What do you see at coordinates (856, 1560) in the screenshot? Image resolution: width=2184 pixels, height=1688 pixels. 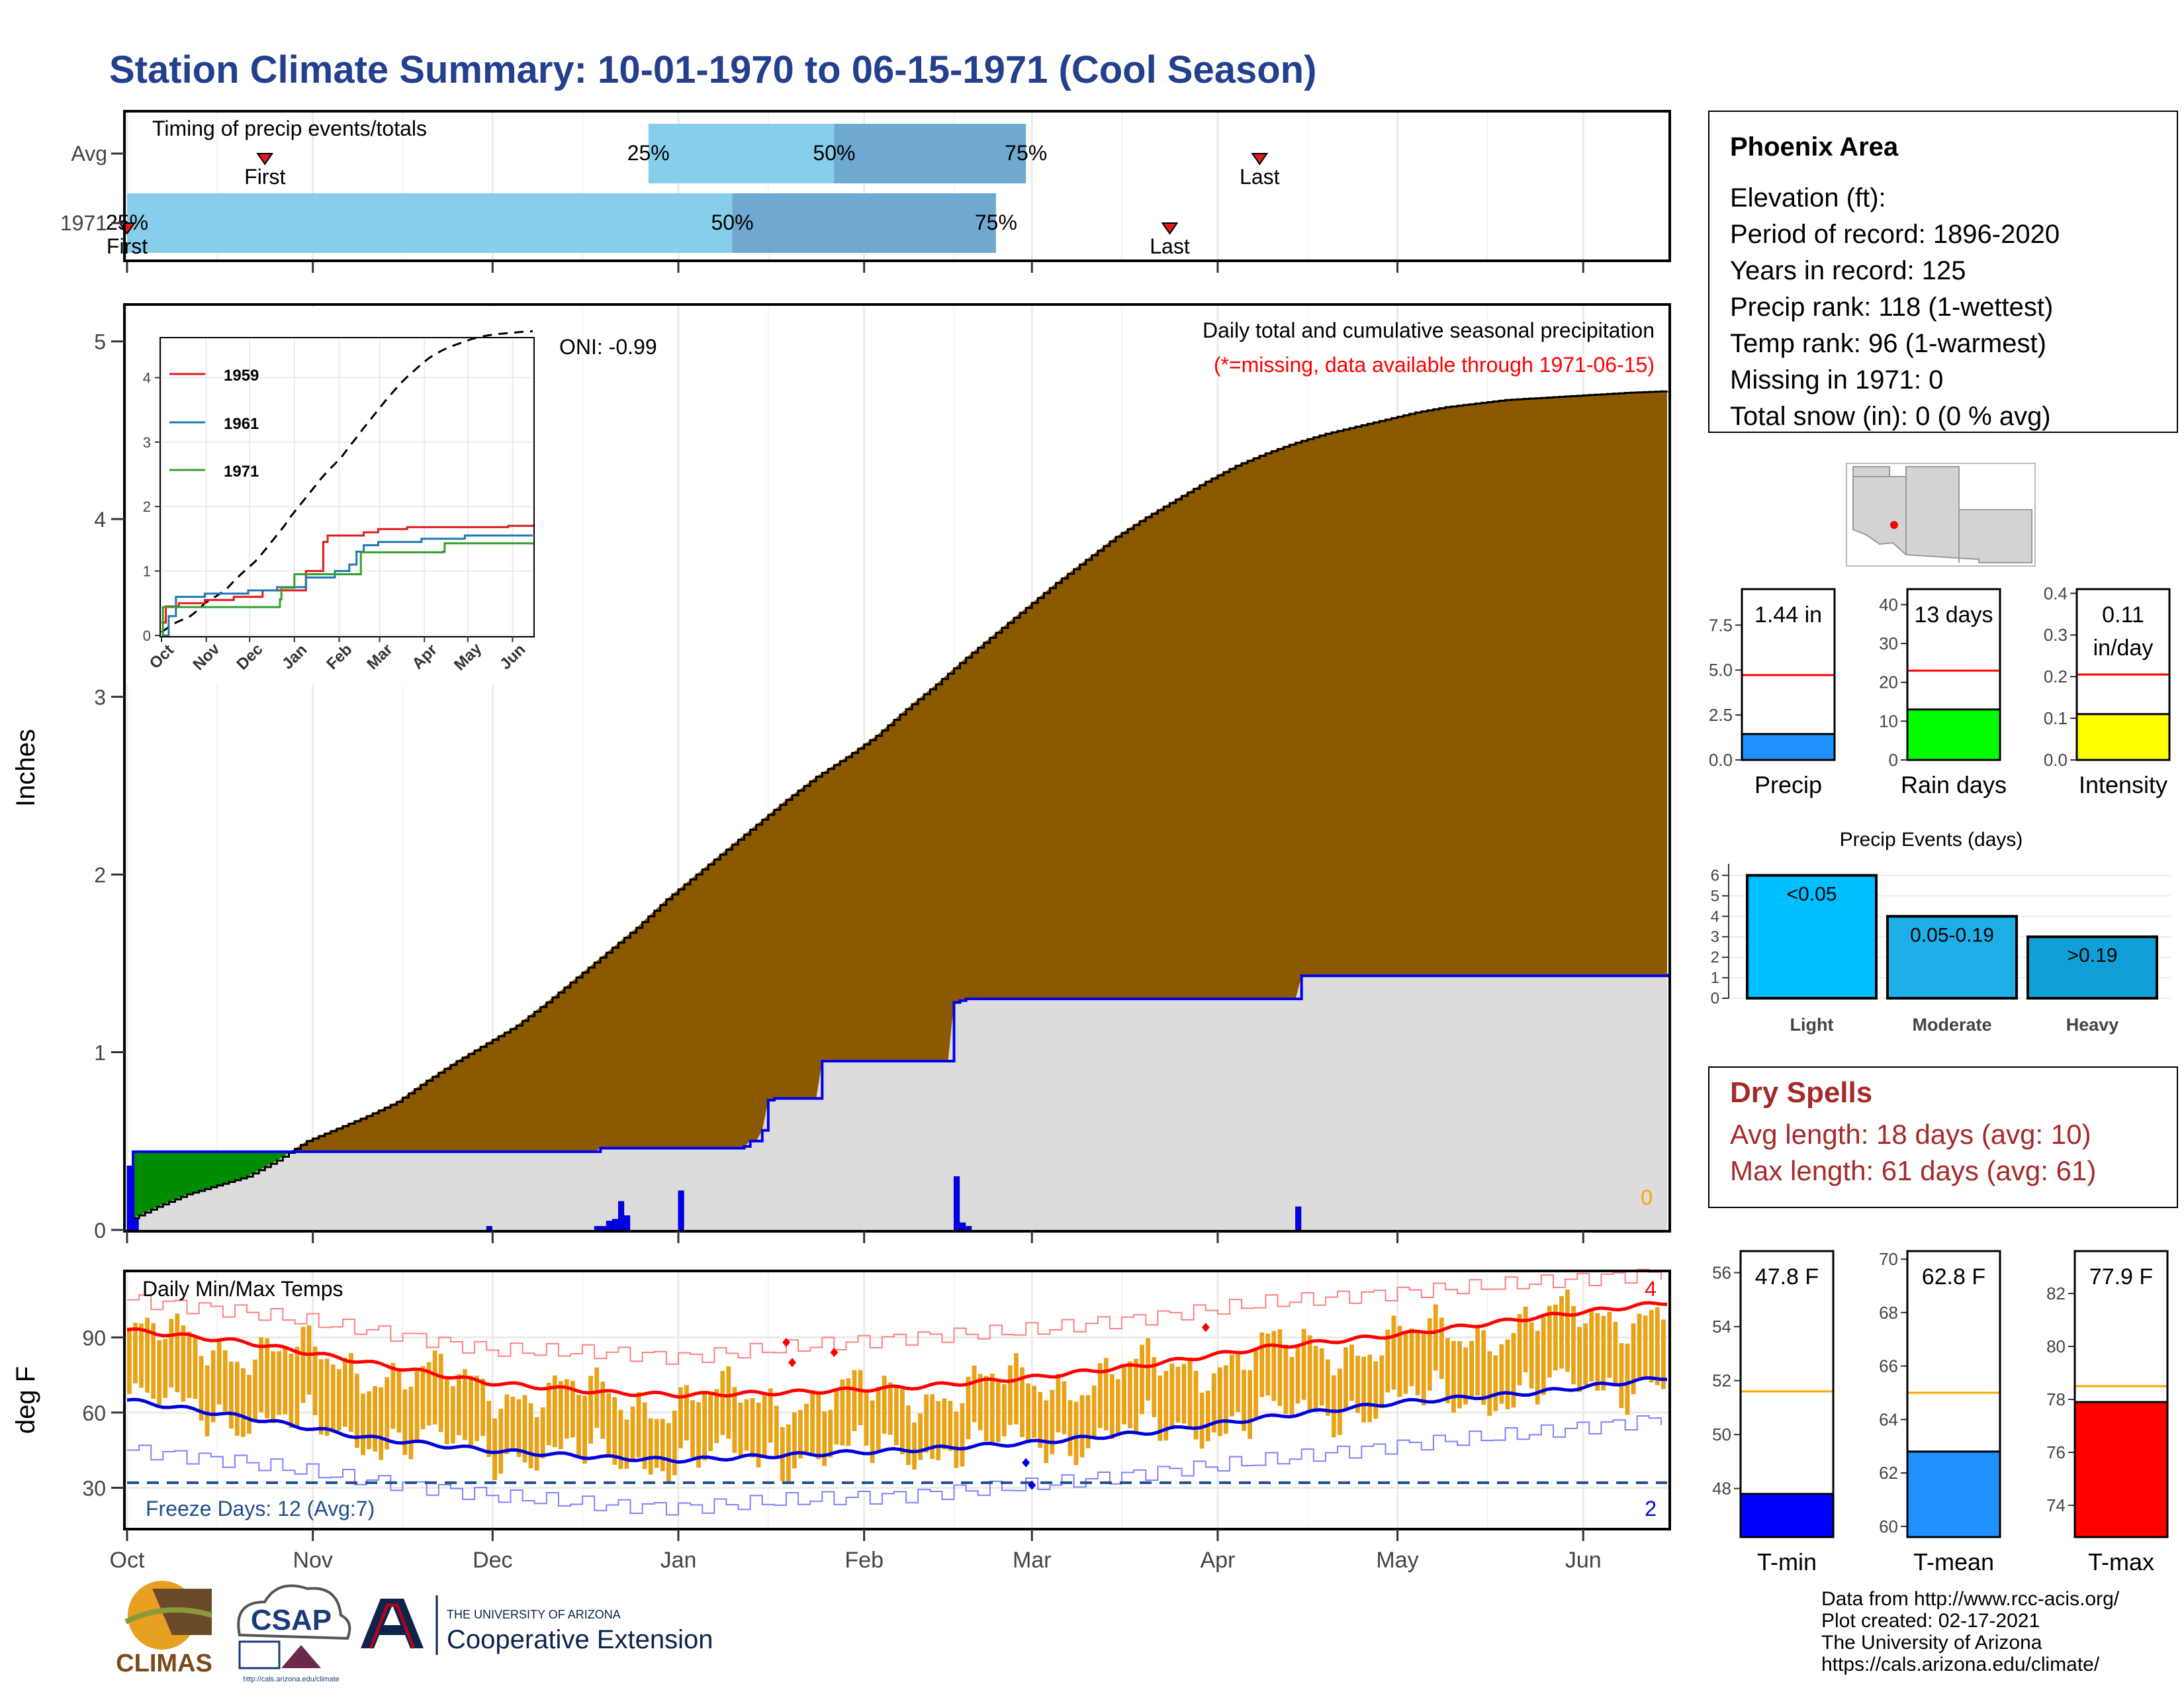 I see `month-axis-labels: Oct Nov Dec Jan Feb Mar Apr May Jun` at bounding box center [856, 1560].